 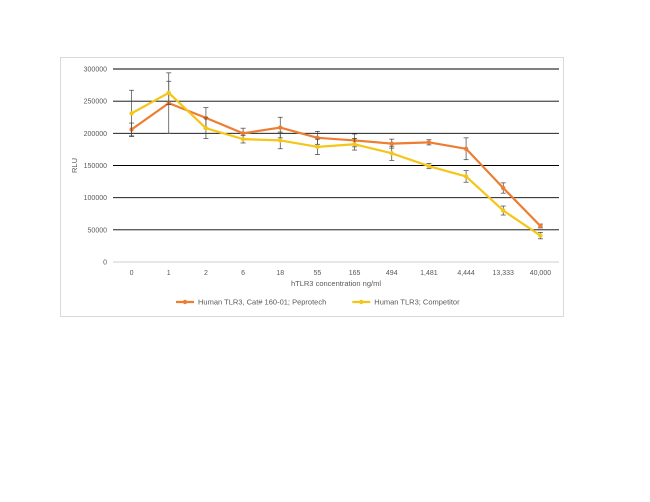 I want to click on x-axis-title: hTLR3 concentration ng/ml, so click(x=336, y=283).